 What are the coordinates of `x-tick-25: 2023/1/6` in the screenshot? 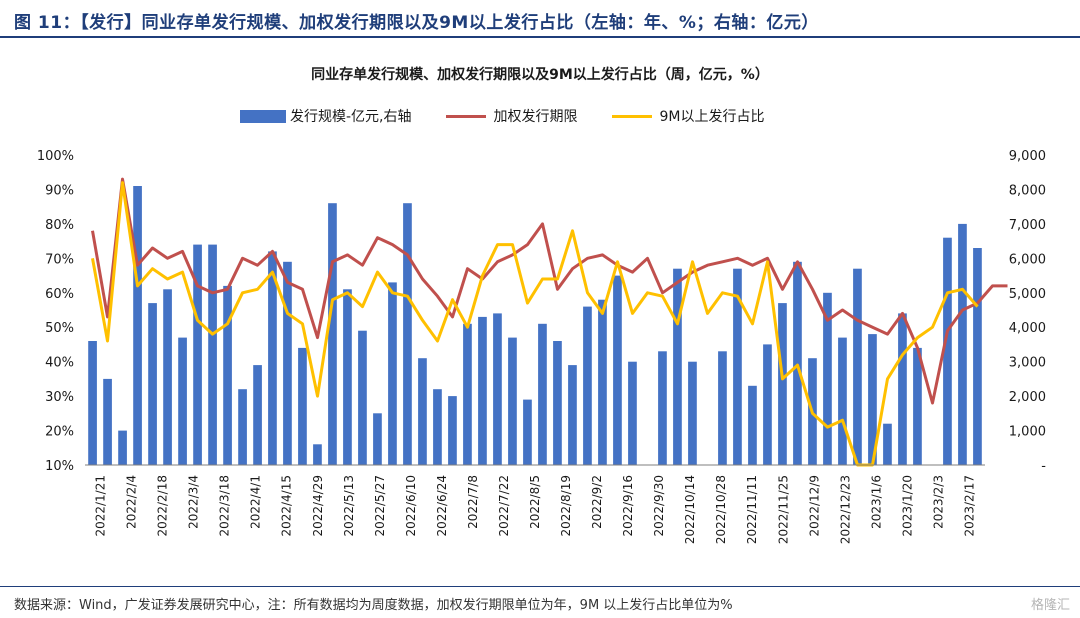 It's located at (876, 502).